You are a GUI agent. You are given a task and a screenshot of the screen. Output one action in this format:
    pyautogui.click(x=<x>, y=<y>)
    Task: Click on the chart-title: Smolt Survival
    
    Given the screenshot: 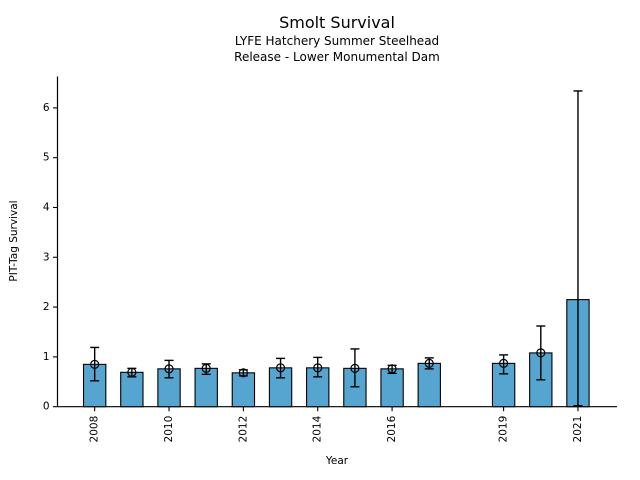 What is the action you would take?
    pyautogui.click(x=337, y=22)
    